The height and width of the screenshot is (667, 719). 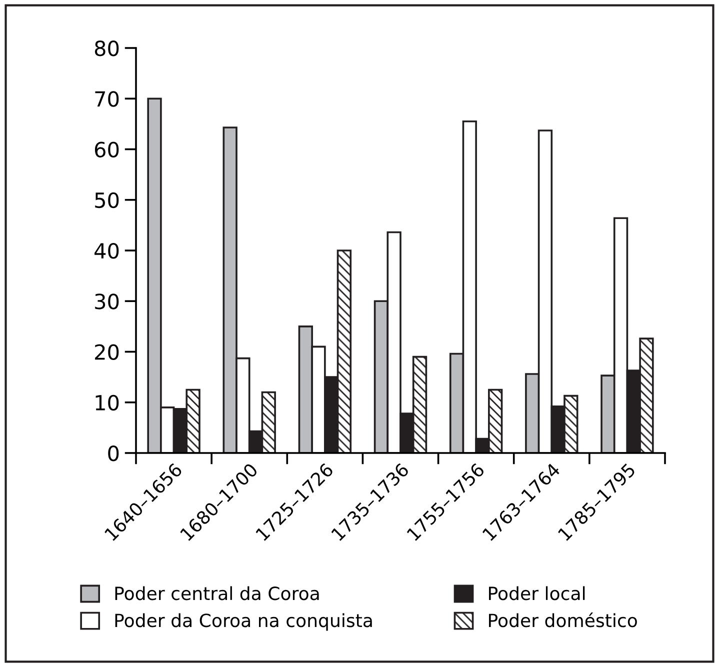 What do you see at coordinates (107, 402) in the screenshot?
I see `y-tick-label: 10` at bounding box center [107, 402].